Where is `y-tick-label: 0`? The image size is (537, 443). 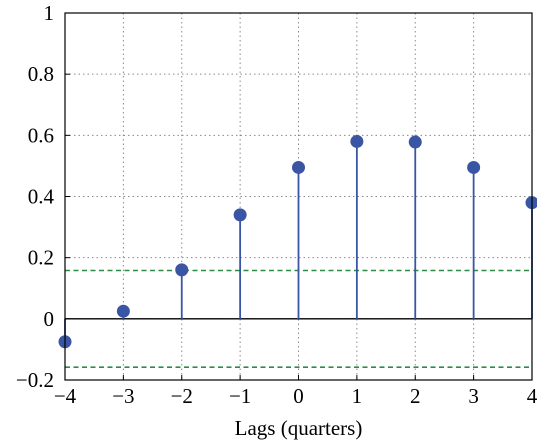 y-tick-label: 0 is located at coordinates (49, 319).